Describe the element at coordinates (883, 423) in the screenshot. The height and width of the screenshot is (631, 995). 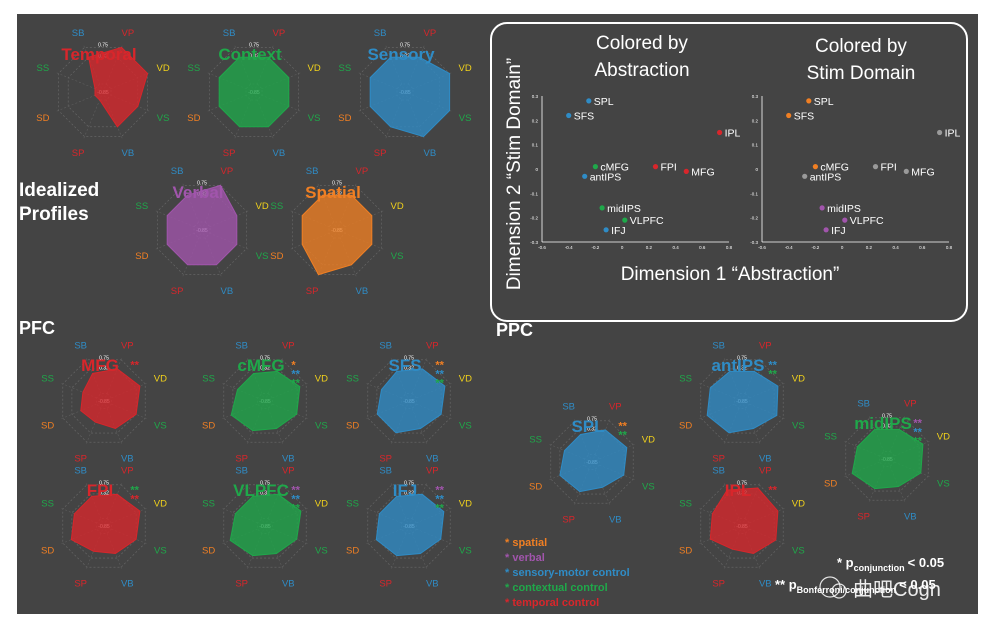
I see `radar-region-name: midIPS` at that location.